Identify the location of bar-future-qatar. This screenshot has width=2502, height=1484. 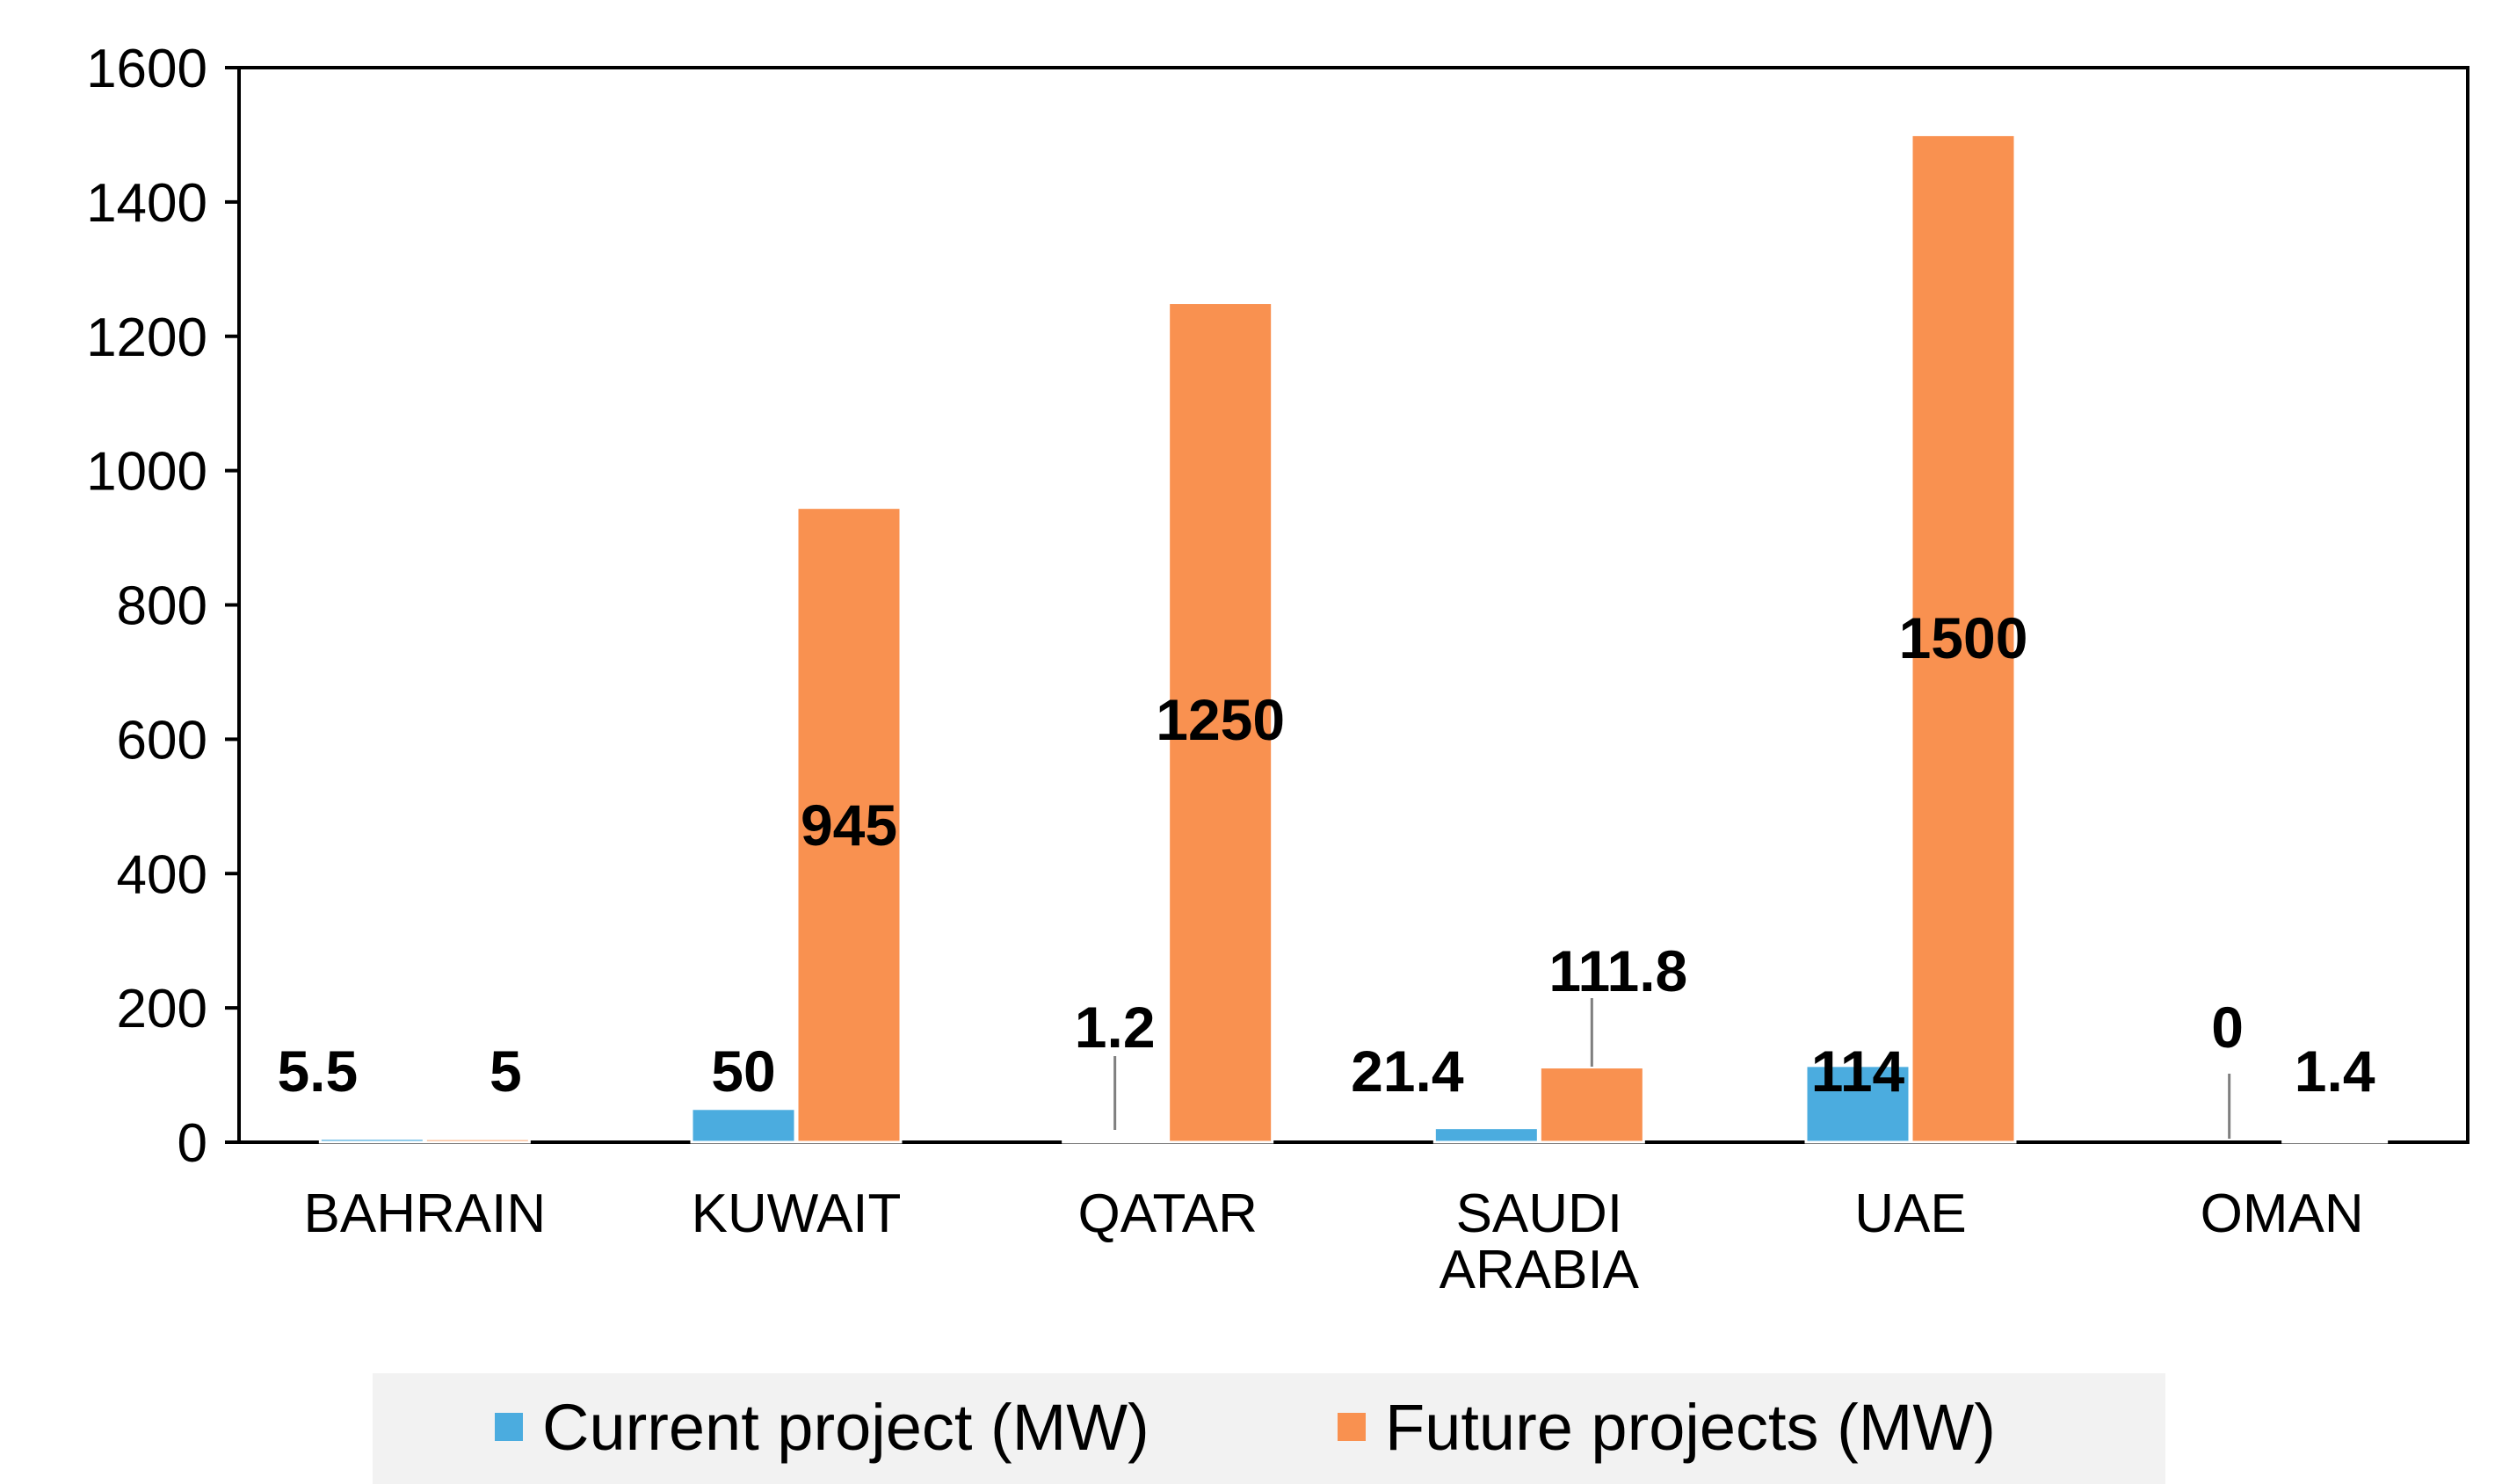
(1220, 723).